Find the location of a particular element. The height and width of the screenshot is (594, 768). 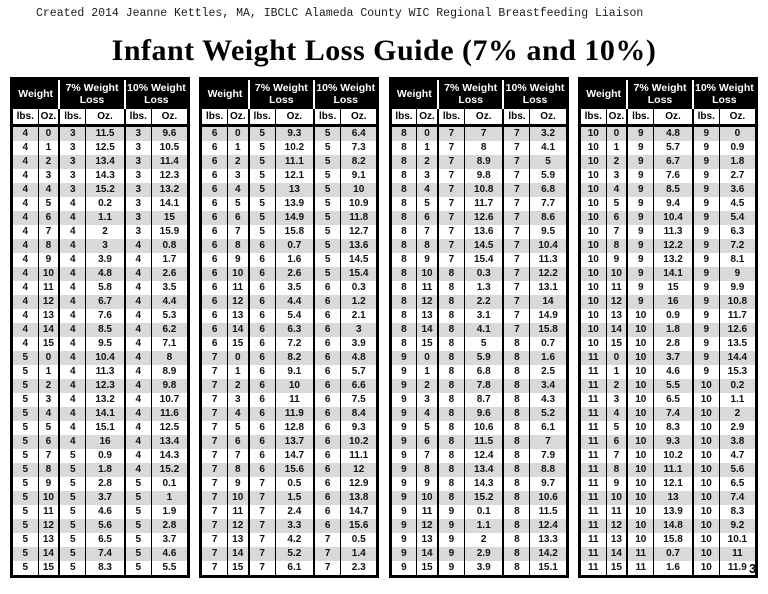

table-row: 9 8 8 13.4 8 8.8 is located at coordinates (479, 470).